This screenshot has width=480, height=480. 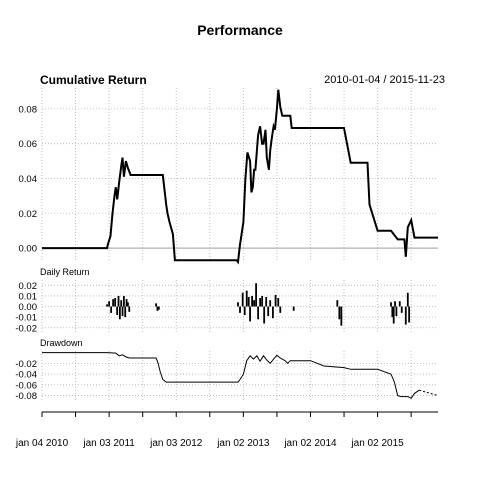 I want to click on daily-y-tick-label: 0.00, so click(x=28, y=307).